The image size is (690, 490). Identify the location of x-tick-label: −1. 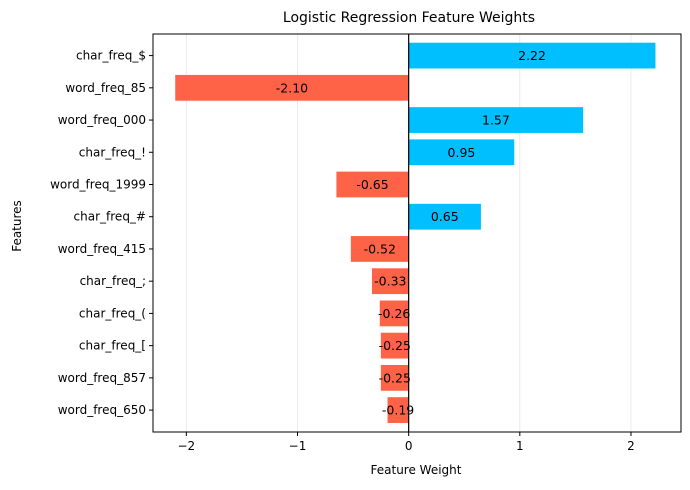
(298, 446).